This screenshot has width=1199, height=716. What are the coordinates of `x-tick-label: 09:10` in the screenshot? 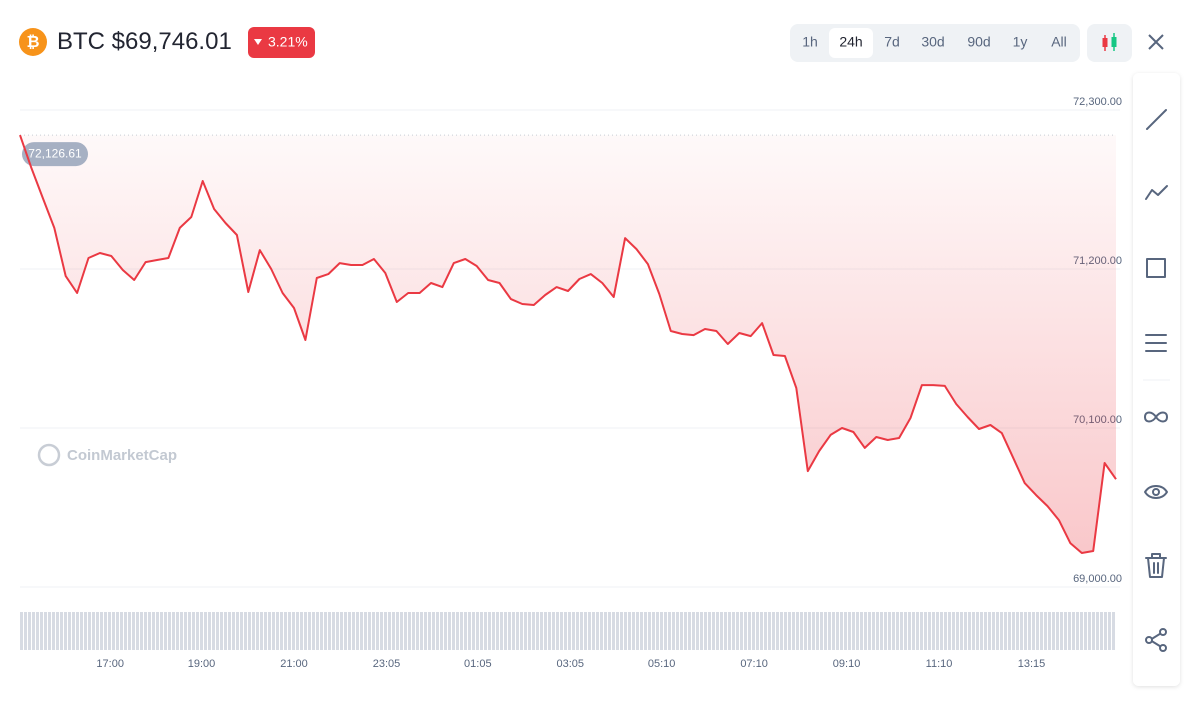 It's located at (847, 664).